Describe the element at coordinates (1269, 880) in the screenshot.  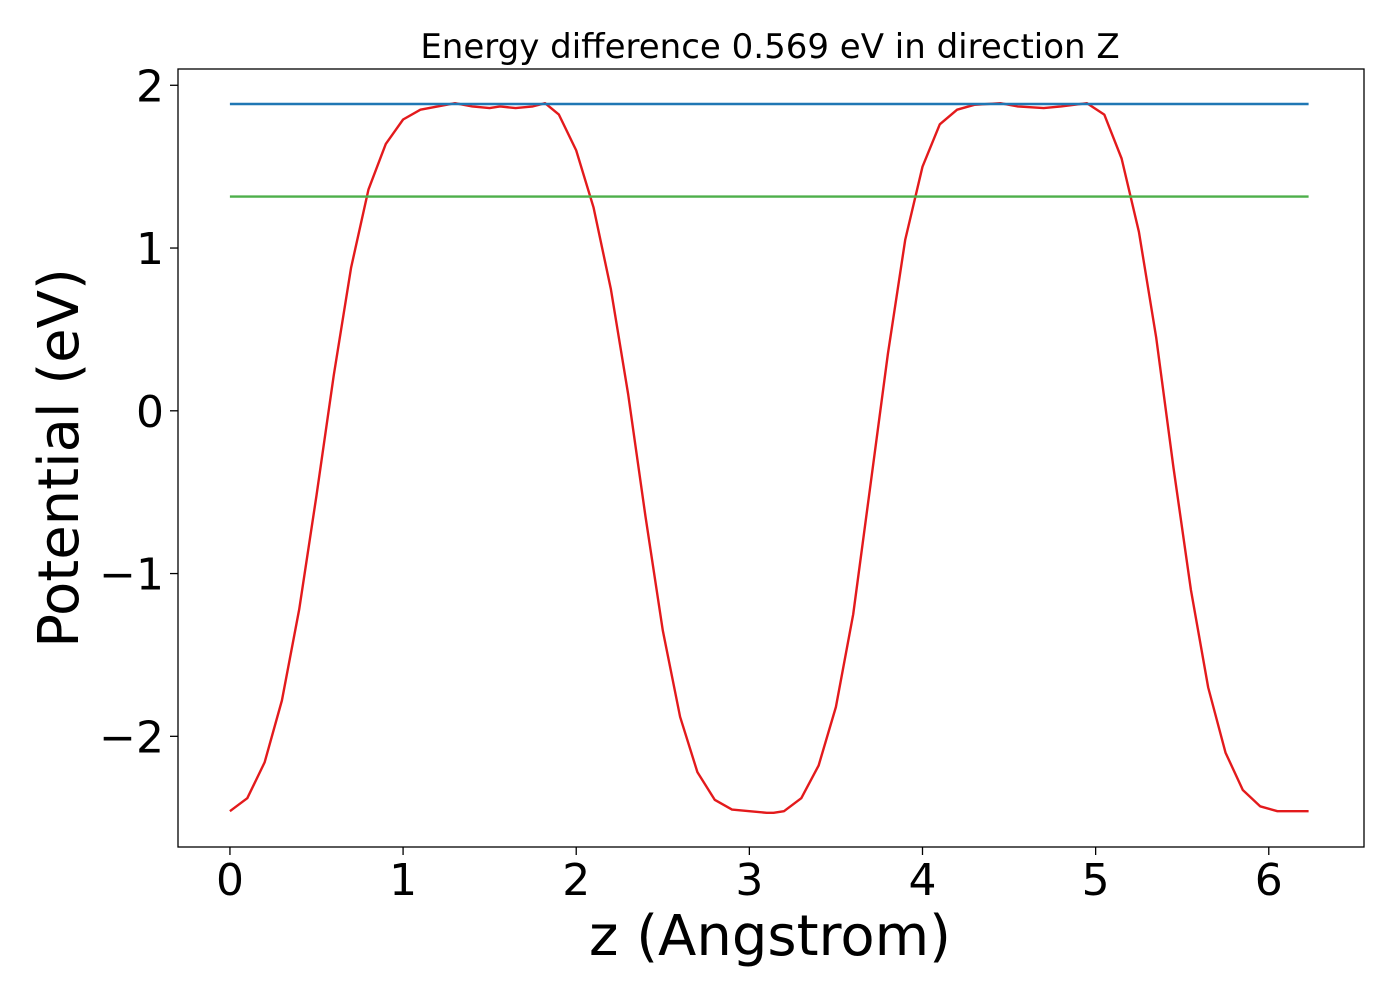
I see `x-tick-label: 6` at that location.